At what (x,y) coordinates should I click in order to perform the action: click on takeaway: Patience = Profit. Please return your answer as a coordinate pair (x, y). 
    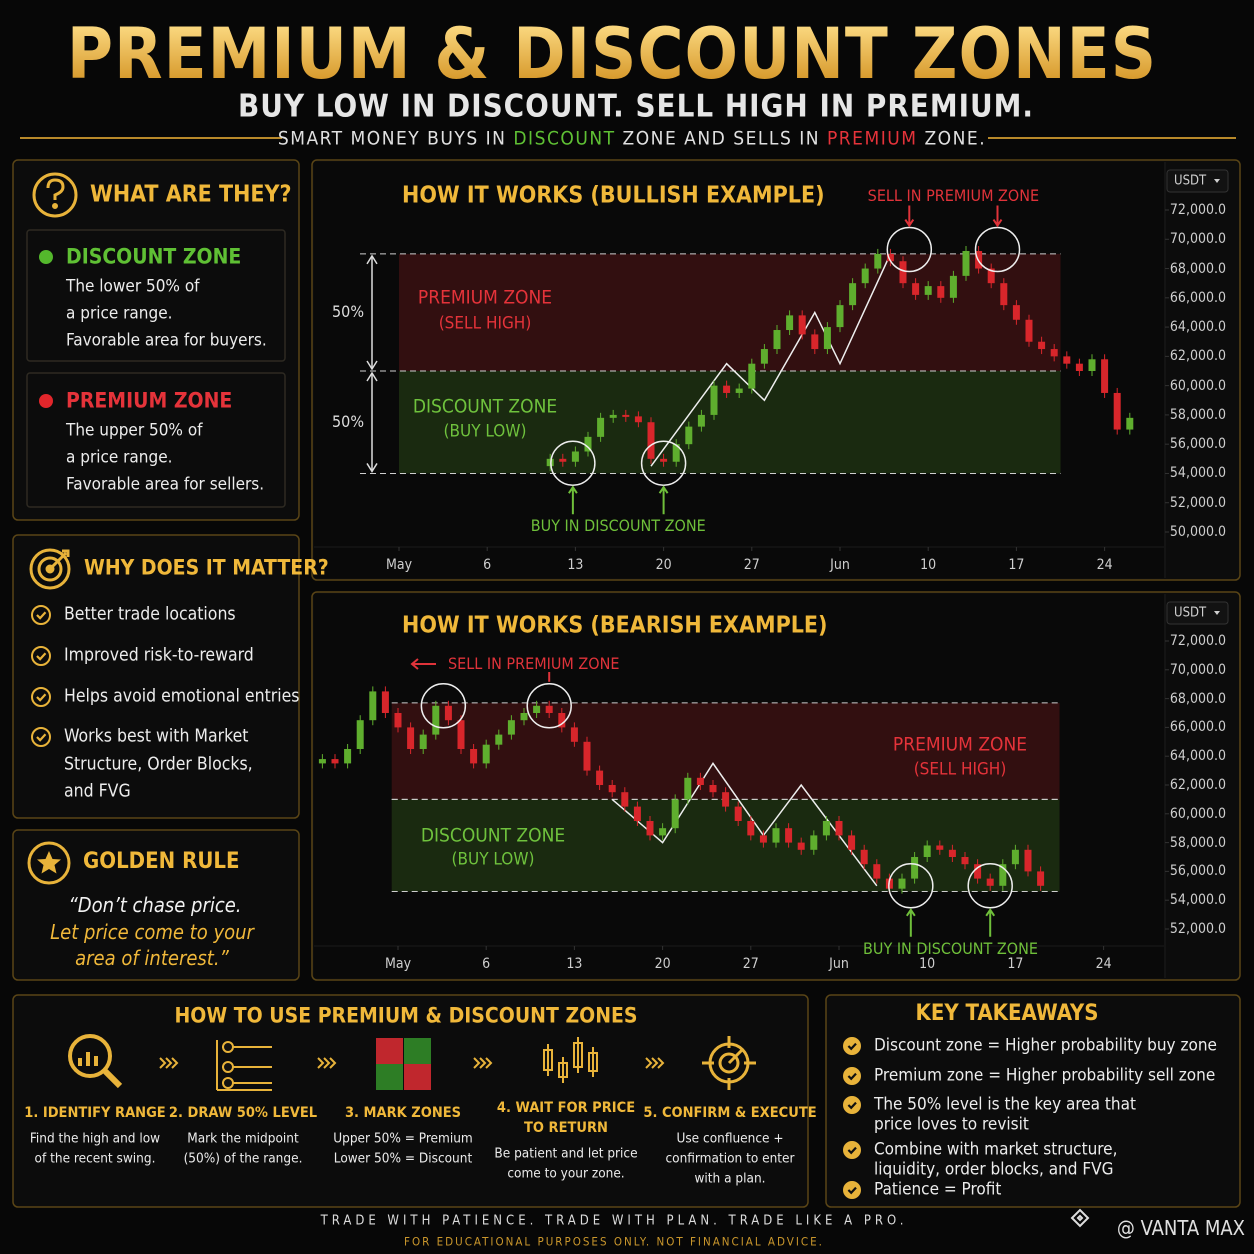
    Looking at the image, I should click on (938, 1189).